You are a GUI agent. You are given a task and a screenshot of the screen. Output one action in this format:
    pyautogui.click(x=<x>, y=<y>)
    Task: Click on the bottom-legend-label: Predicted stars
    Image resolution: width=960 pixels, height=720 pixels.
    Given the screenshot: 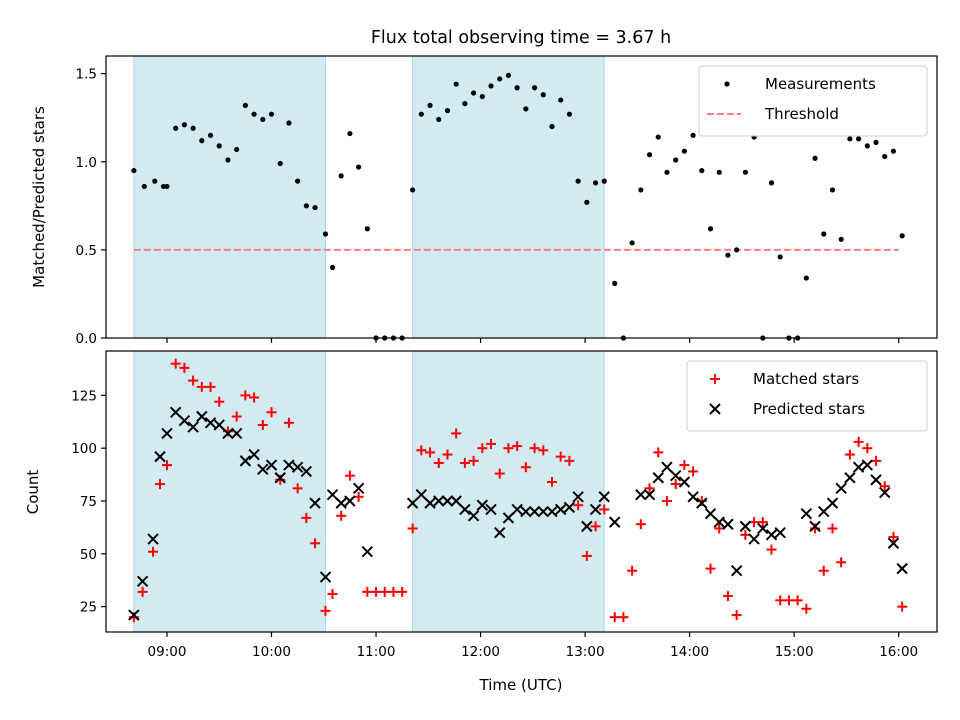 What is the action you would take?
    pyautogui.click(x=809, y=409)
    